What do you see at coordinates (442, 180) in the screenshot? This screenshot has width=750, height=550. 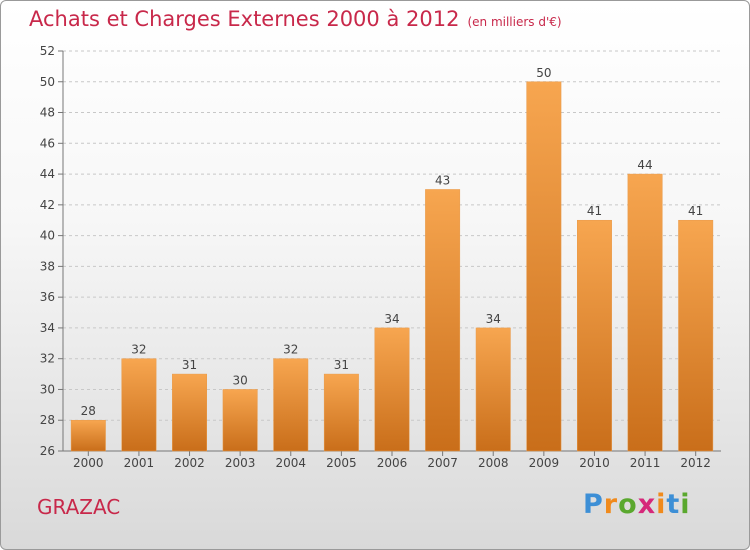 I see `data-label: 43` at bounding box center [442, 180].